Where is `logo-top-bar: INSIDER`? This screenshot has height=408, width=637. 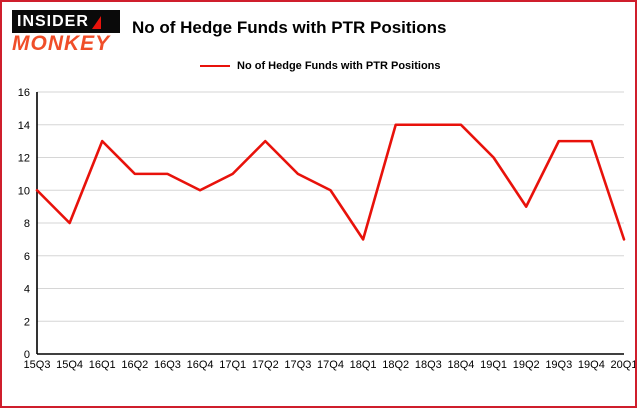
logo-top-bar: INSIDER is located at coordinates (66, 21).